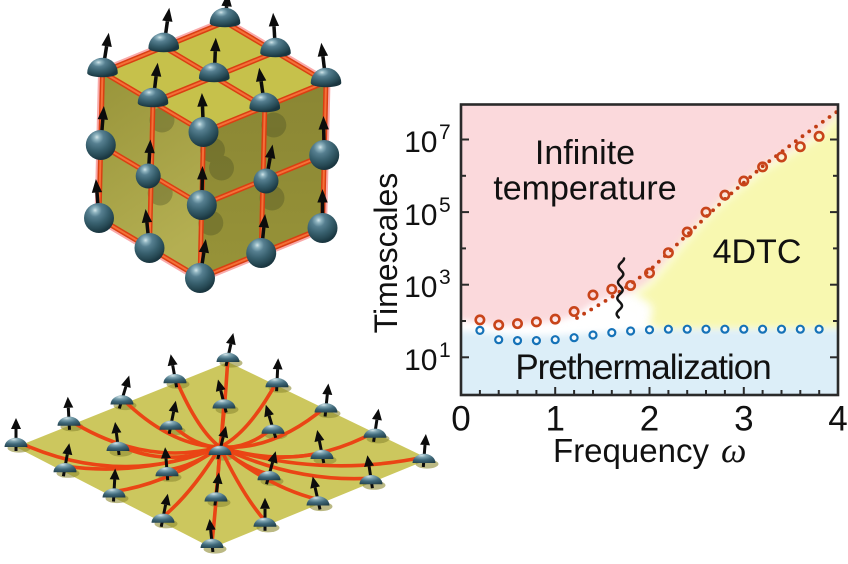  Describe the element at coordinates (649, 419) in the screenshot. I see `svg-text: 2` at that location.